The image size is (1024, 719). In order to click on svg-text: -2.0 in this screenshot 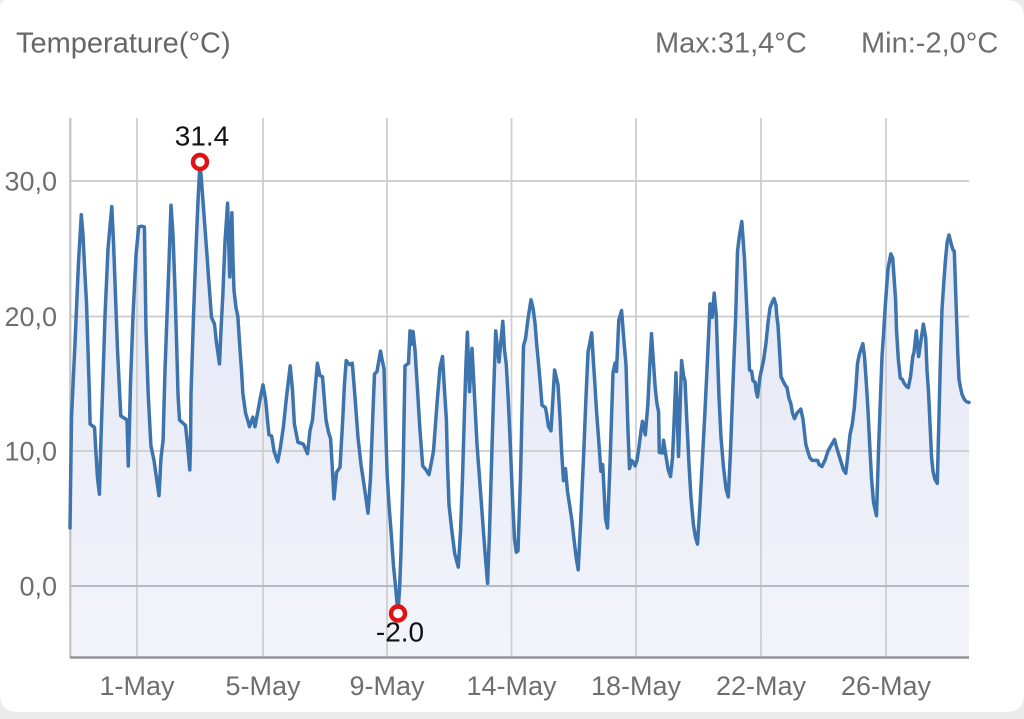, I will do `click(400, 632)`.